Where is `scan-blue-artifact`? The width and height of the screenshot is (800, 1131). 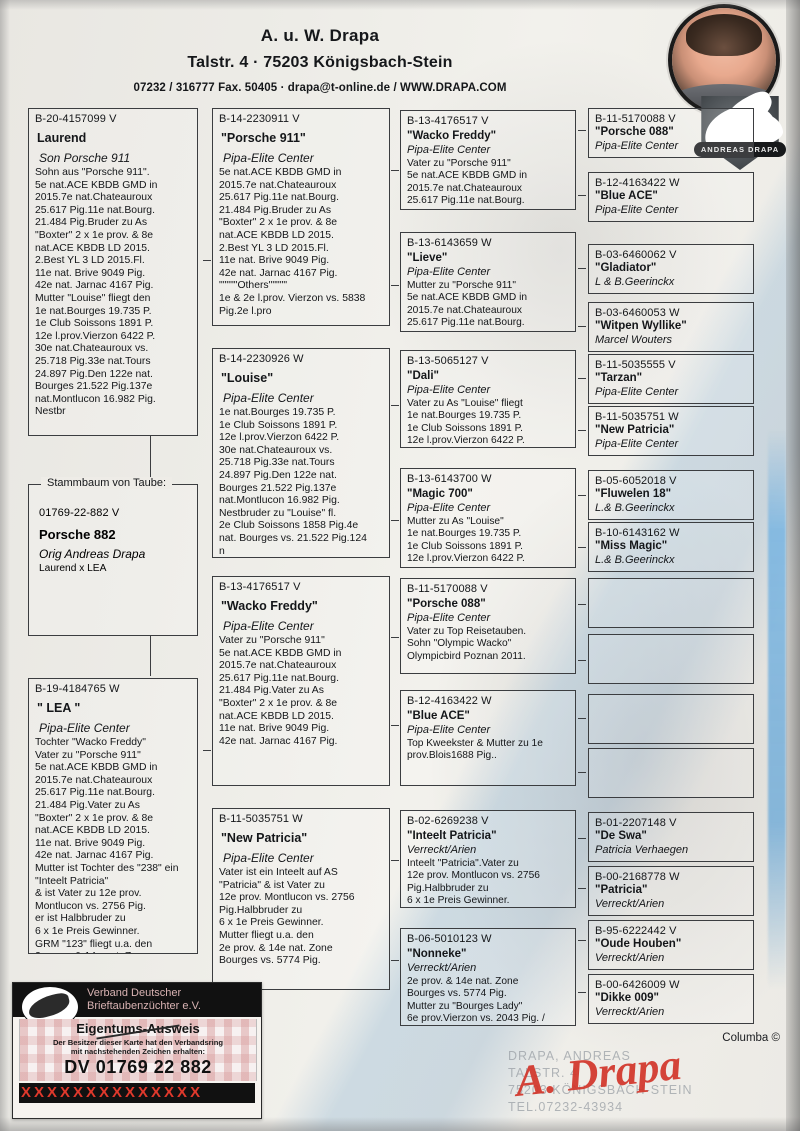 scan-blue-artifact is located at coordinates (777, 710).